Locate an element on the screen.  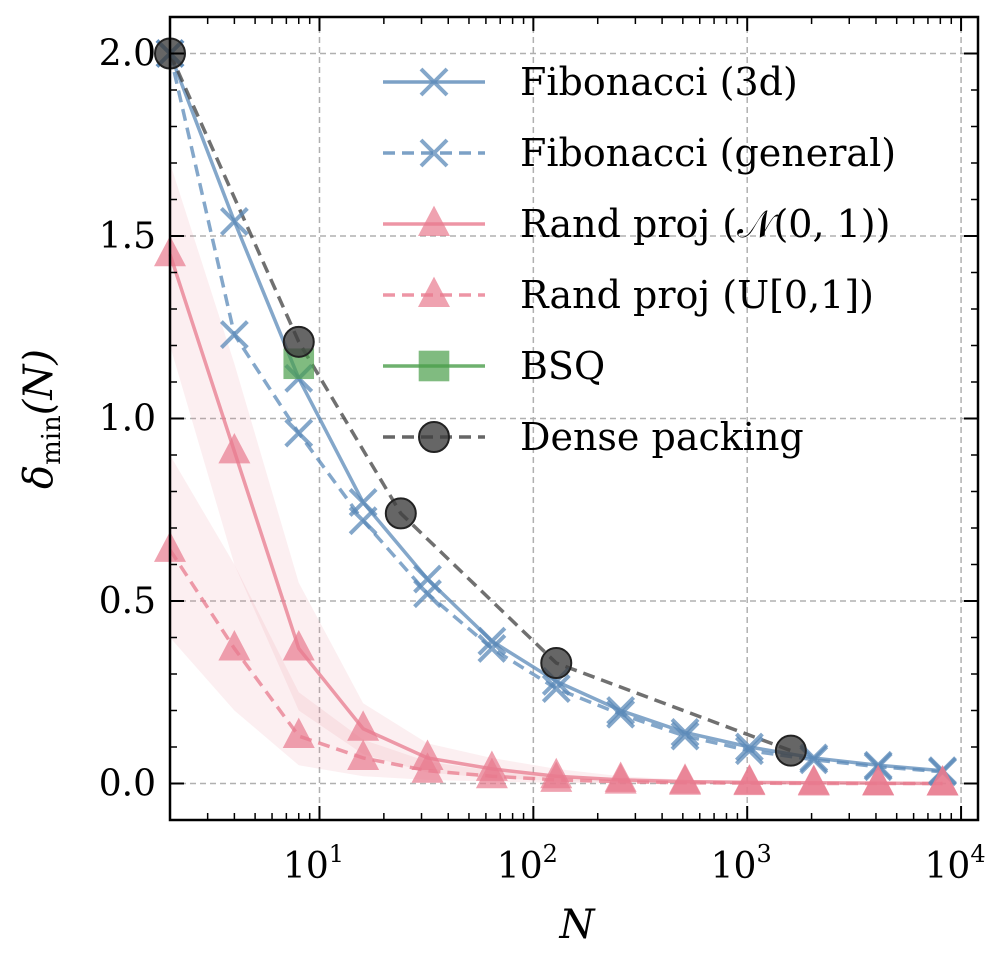
legend-label: Rand proj (𝒩(0, 1)) is located at coordinates (705, 224).